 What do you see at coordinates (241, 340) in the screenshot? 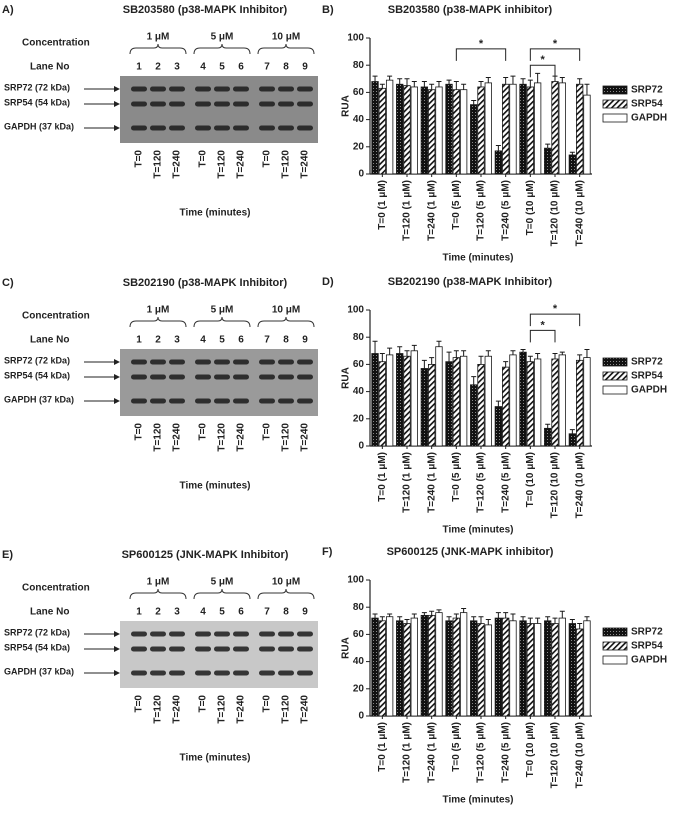
I see `lane-number: 6` at bounding box center [241, 340].